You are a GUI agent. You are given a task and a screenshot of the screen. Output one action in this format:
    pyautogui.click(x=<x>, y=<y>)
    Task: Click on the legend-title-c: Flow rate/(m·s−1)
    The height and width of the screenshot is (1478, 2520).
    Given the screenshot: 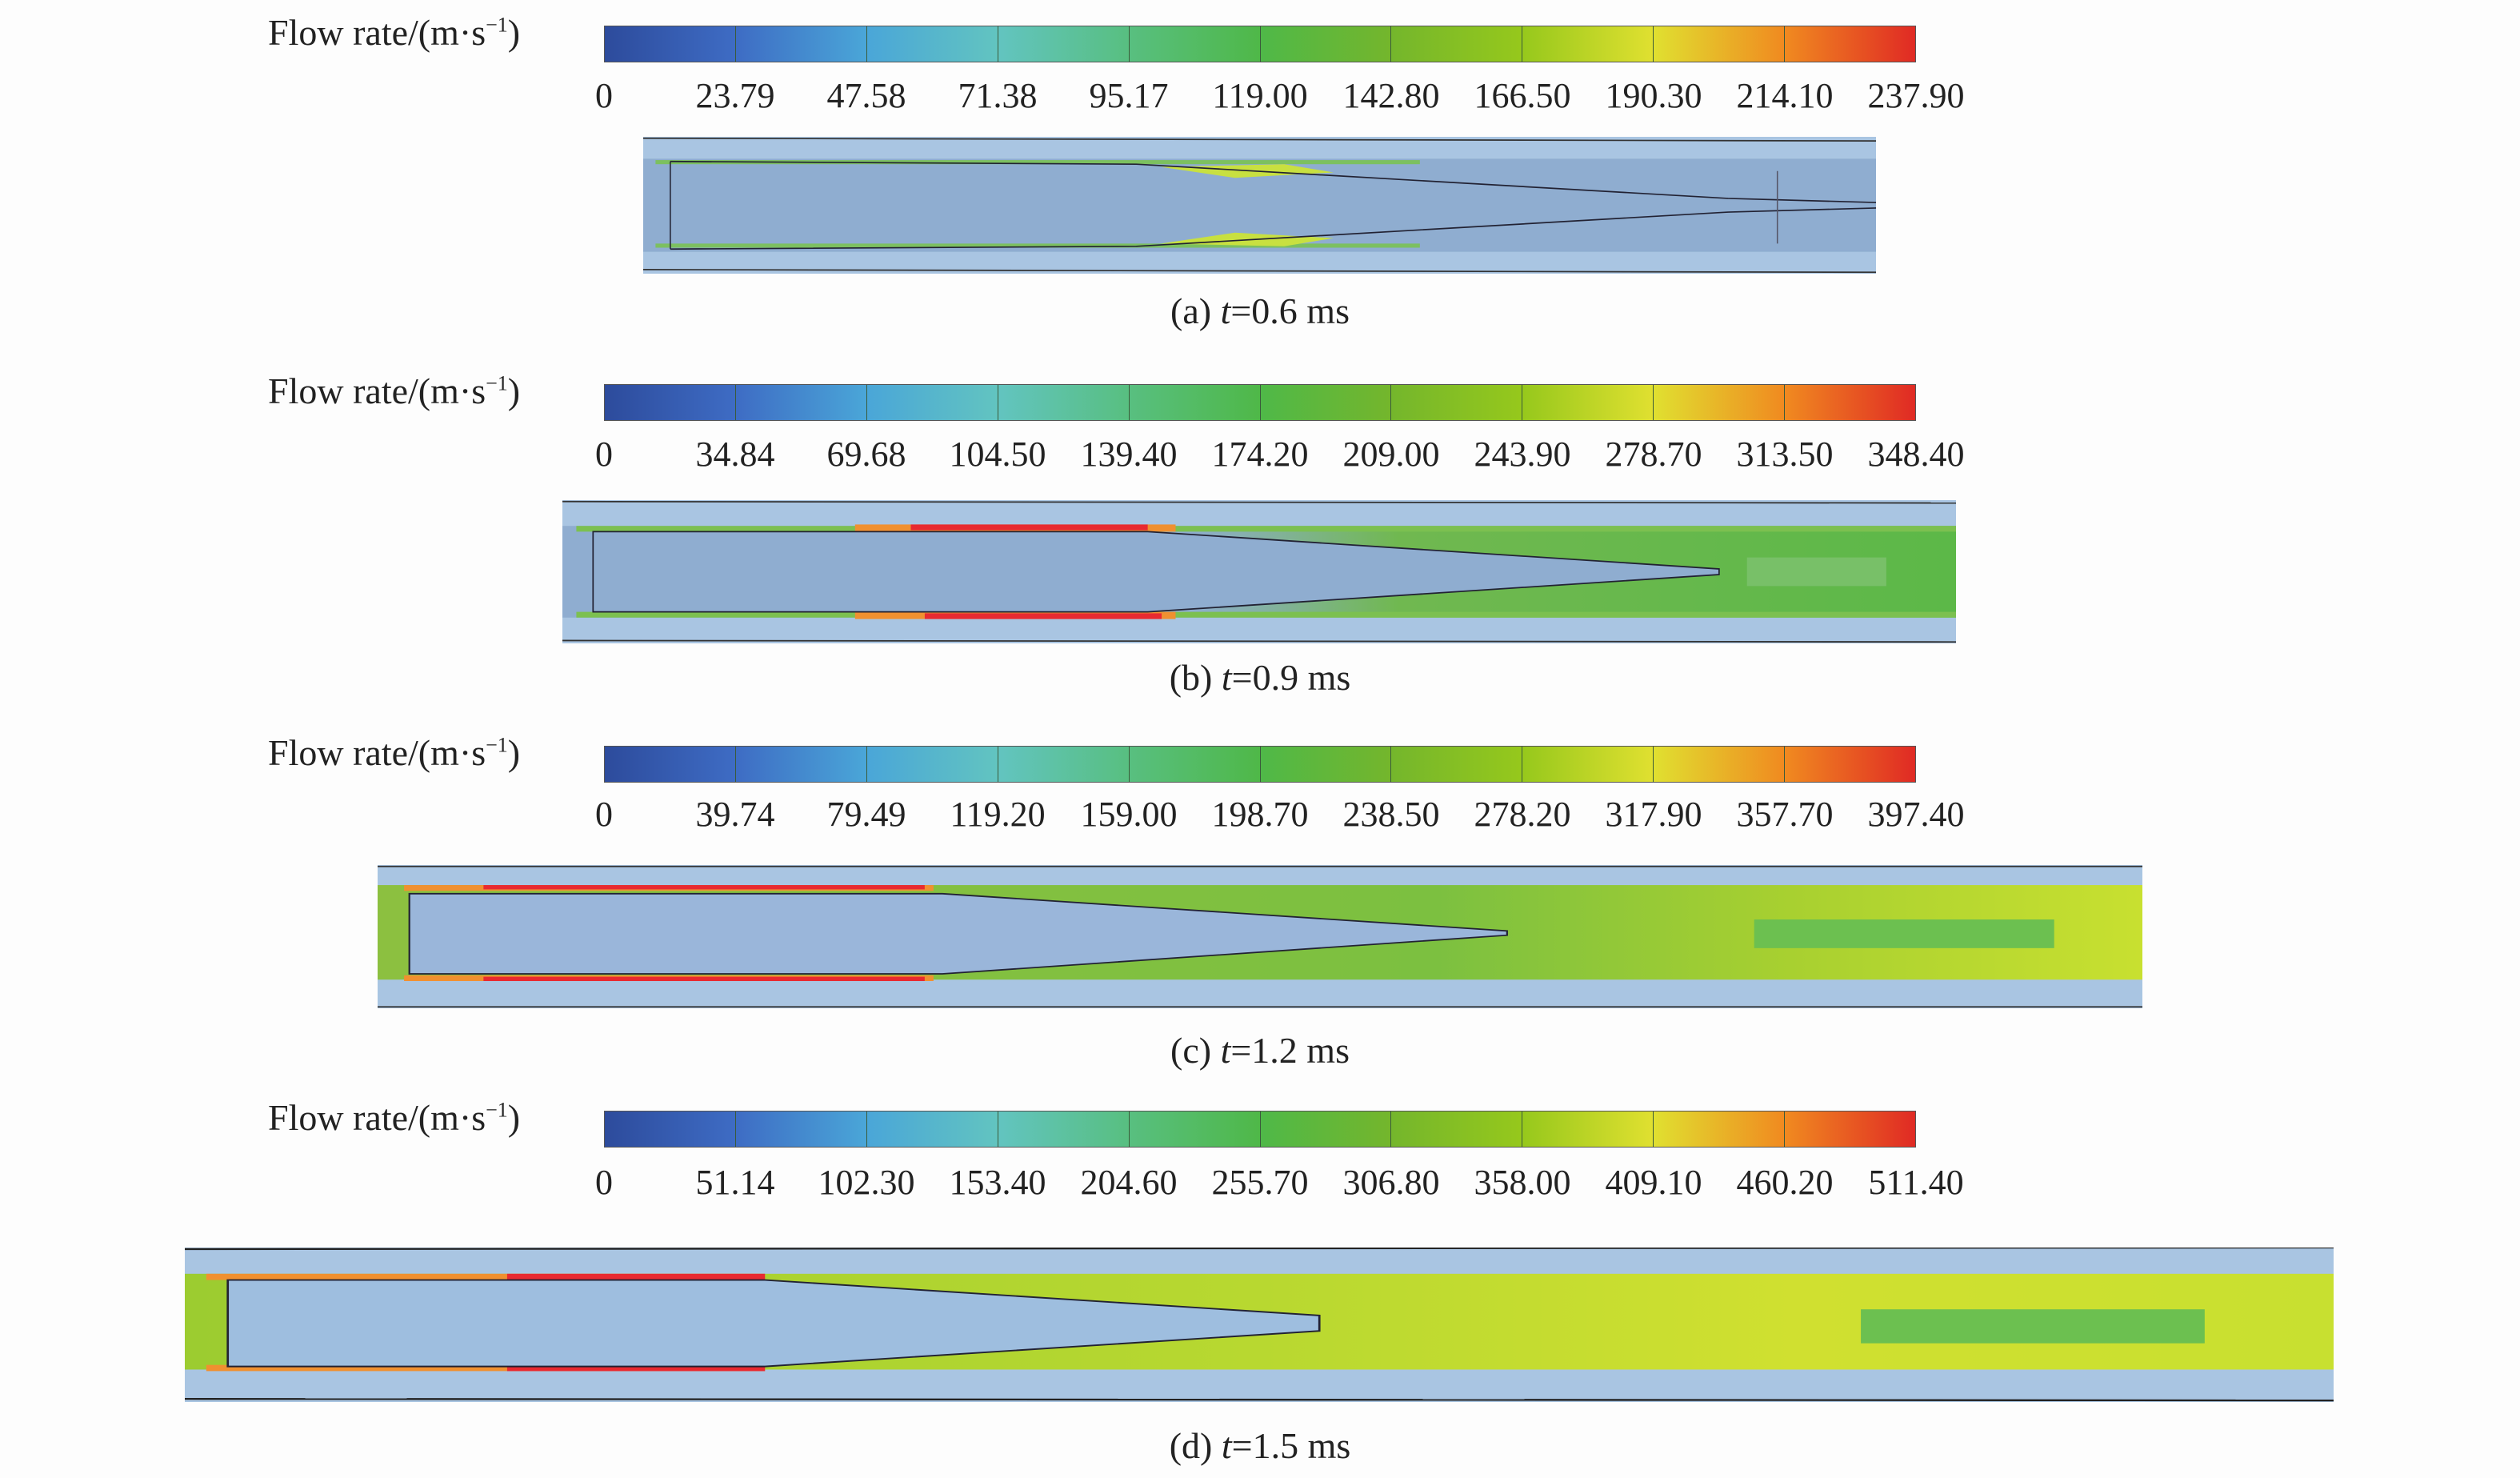 What is the action you would take?
    pyautogui.click(x=394, y=752)
    